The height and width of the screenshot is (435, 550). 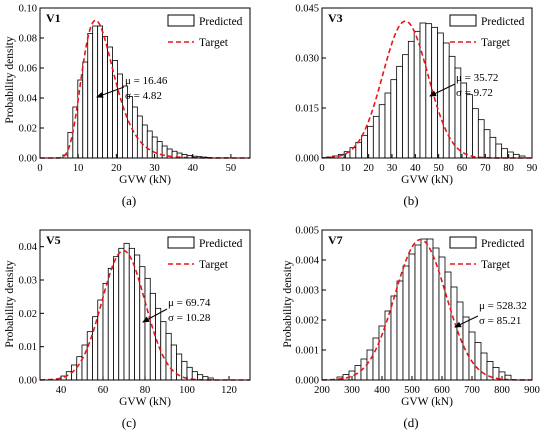 What do you see at coordinates (307, 159) in the screenshot?
I see `y-tick-label: 0.000` at bounding box center [307, 159].